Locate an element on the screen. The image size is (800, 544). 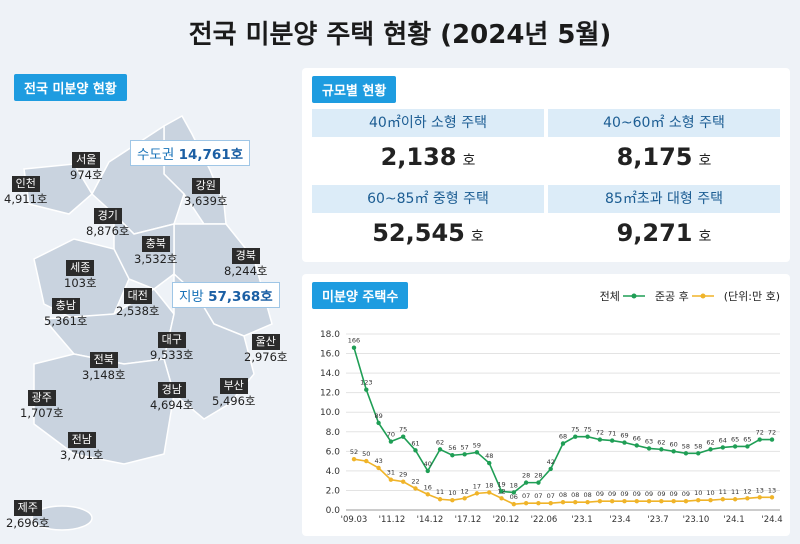
y-tick-label: 2.0 is located at coordinates (333, 491).